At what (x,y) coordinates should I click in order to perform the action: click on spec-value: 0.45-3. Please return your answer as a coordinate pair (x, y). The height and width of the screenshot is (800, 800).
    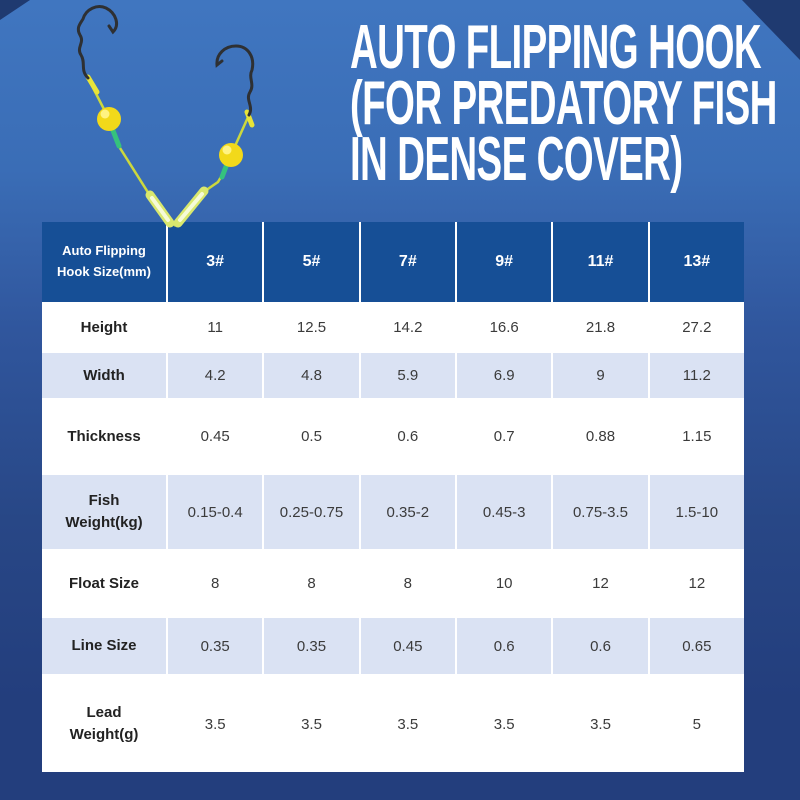
    Looking at the image, I should click on (504, 512).